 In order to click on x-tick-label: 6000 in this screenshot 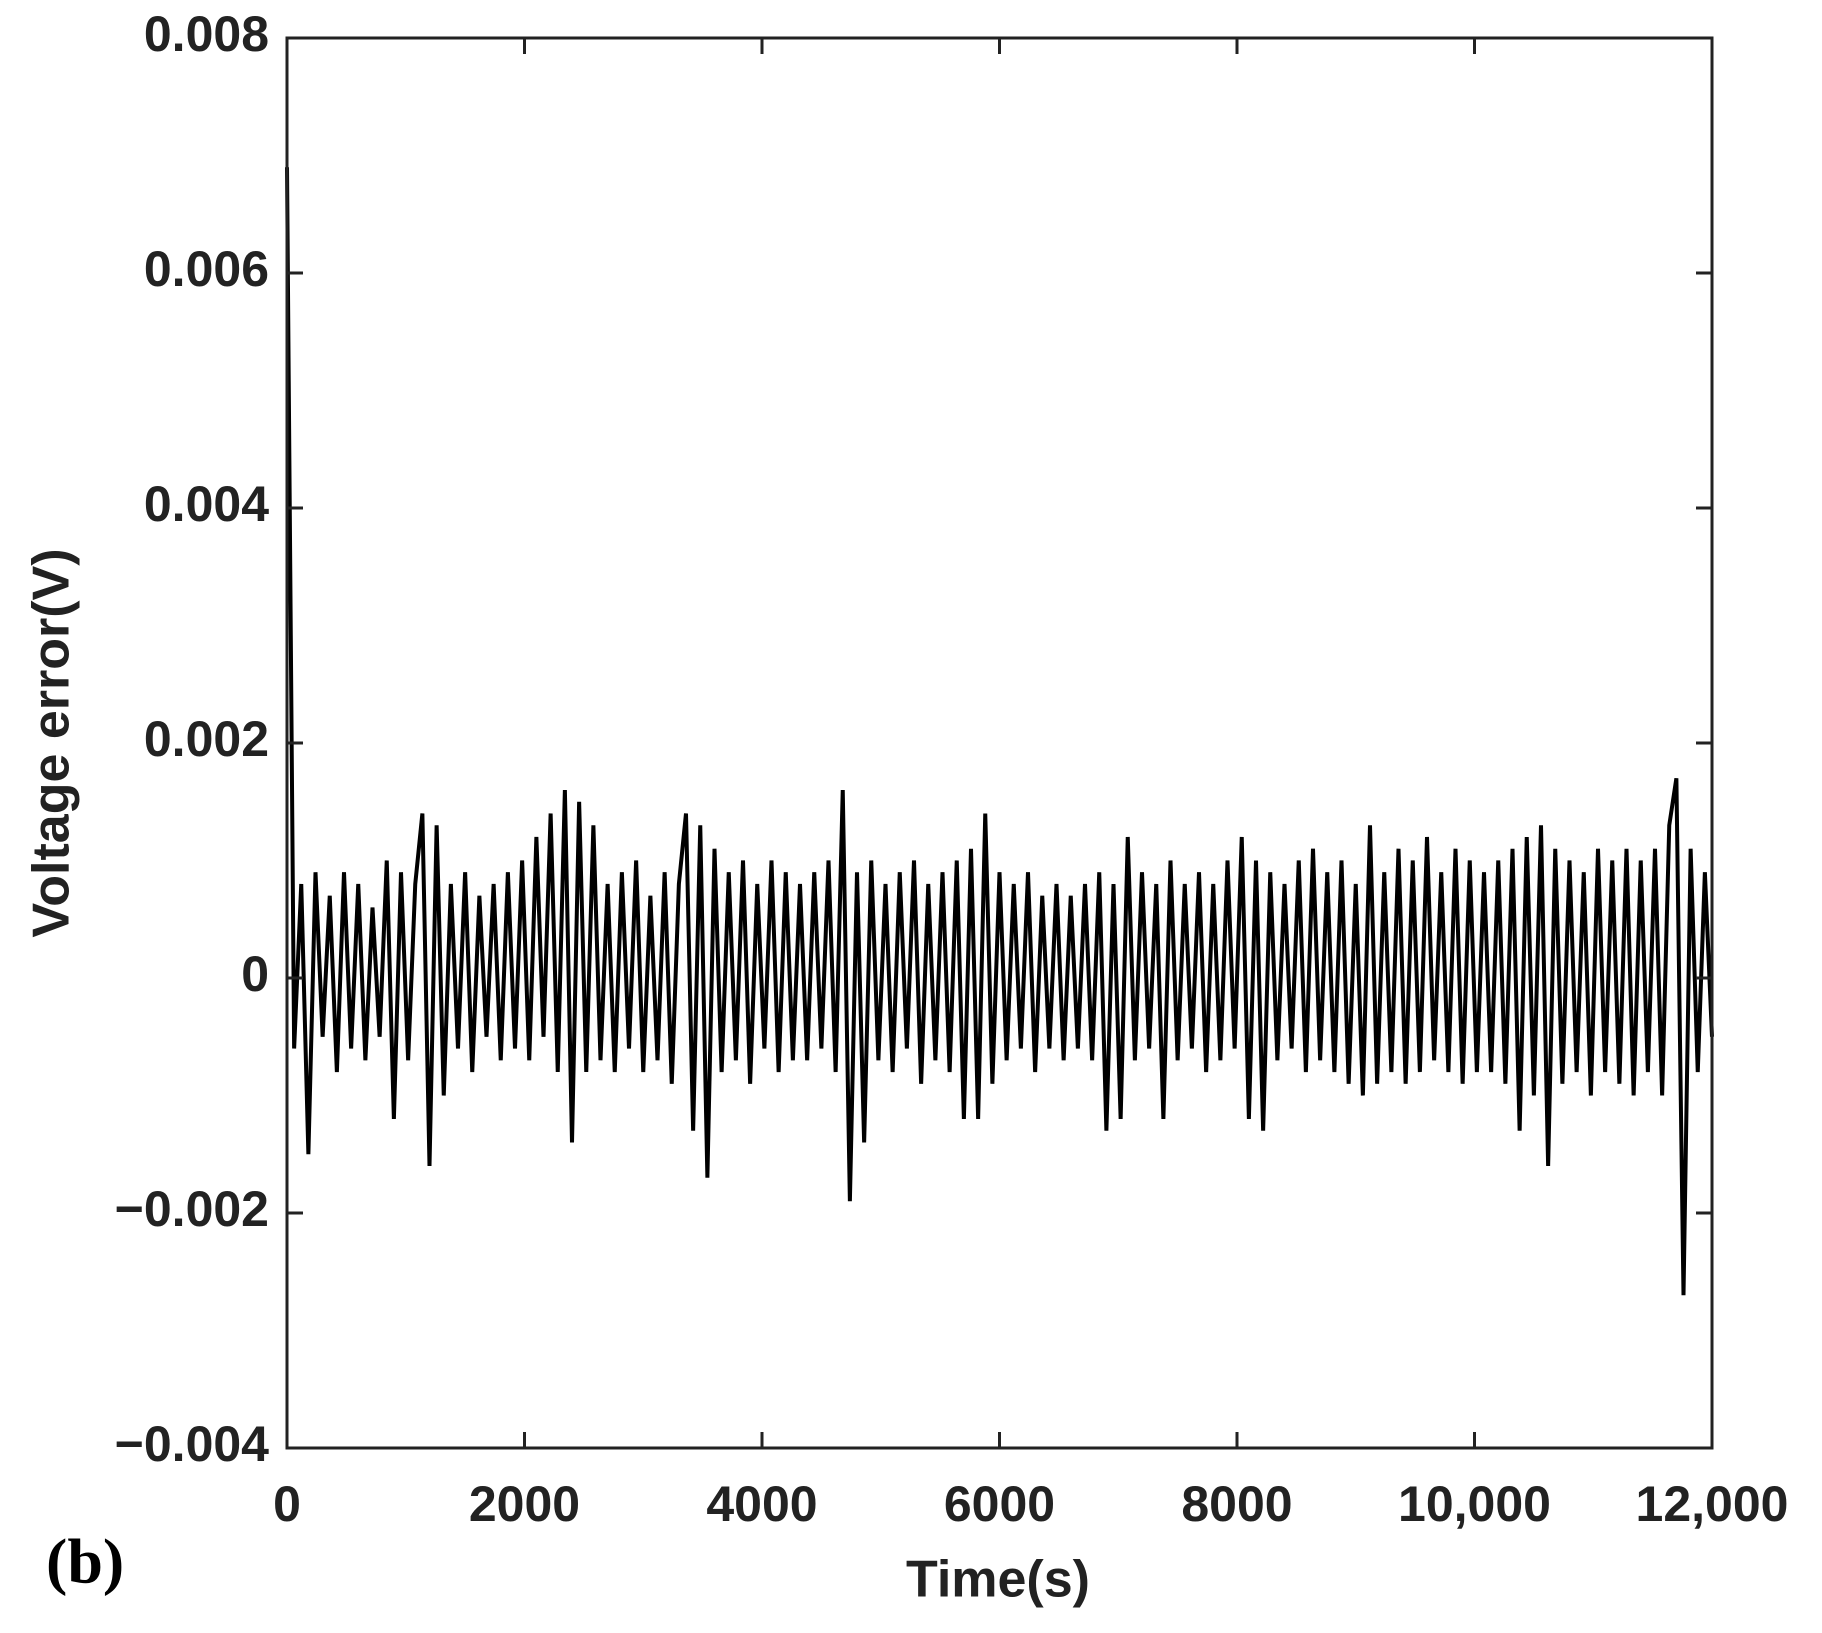, I will do `click(999, 1504)`.